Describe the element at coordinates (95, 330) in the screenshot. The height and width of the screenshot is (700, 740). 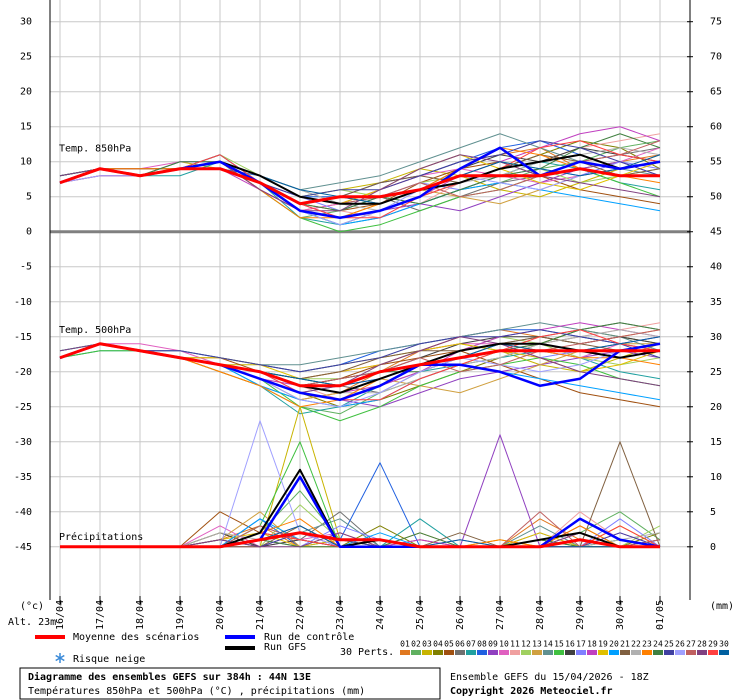
I see `panel-label: Temp. 500hPa` at that location.